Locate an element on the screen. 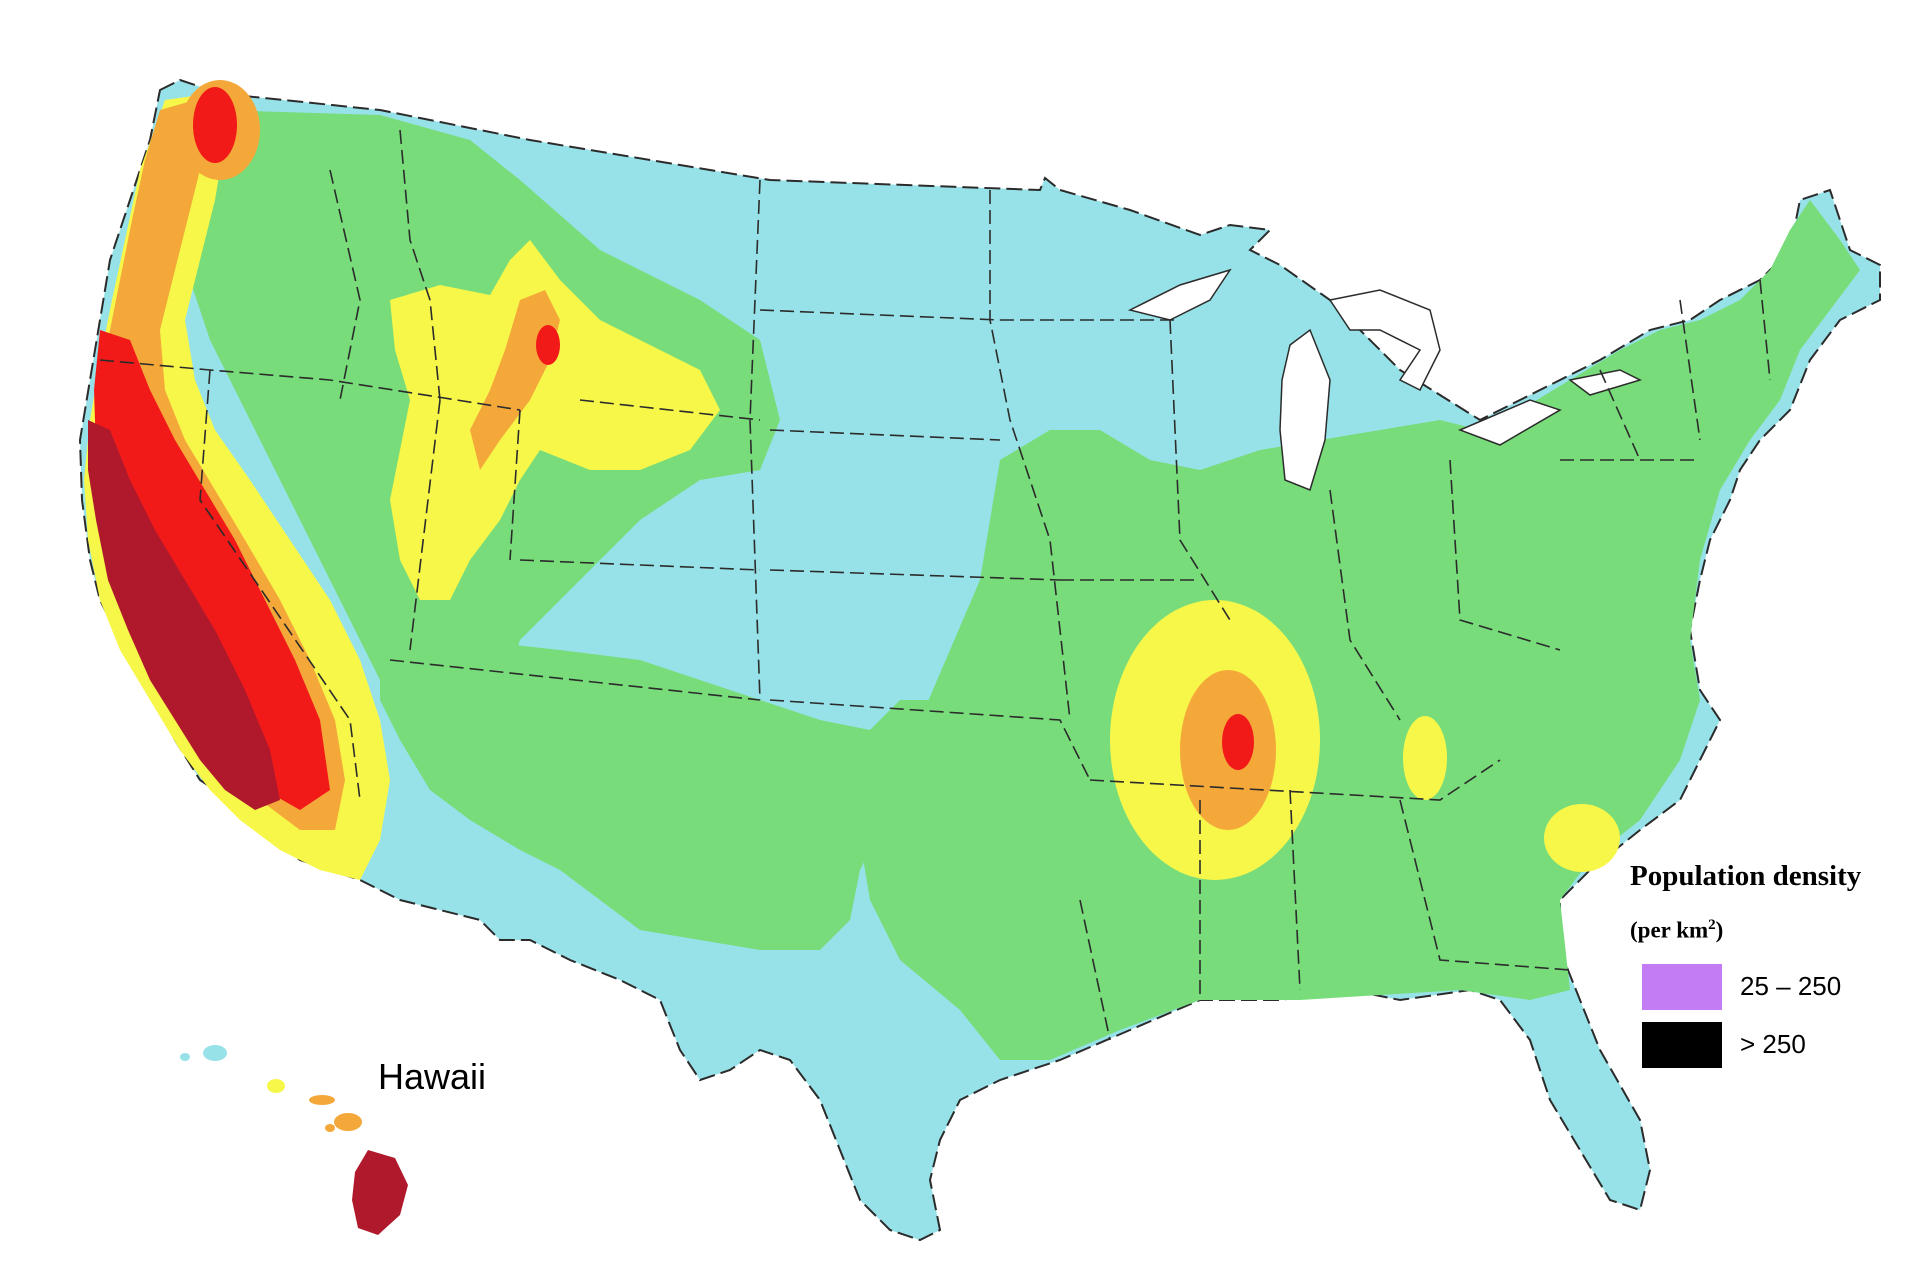 Image resolution: width=1920 pixels, height=1280 pixels. hazard-zone-medium-intermountain is located at coordinates (555, 420).